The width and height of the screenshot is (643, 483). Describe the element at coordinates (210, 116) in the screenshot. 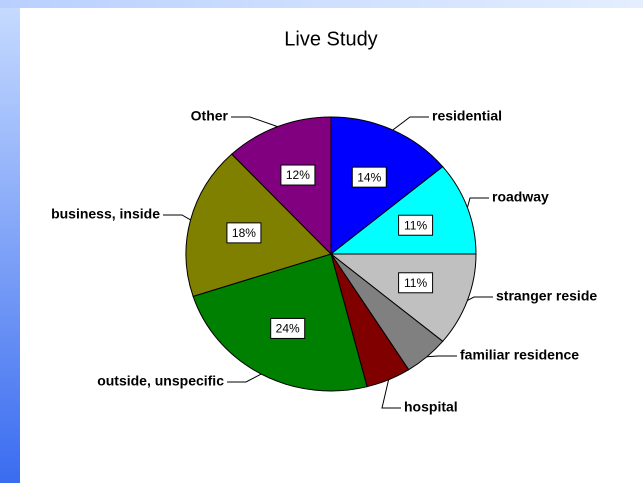

I see `slice-label: Other` at that location.